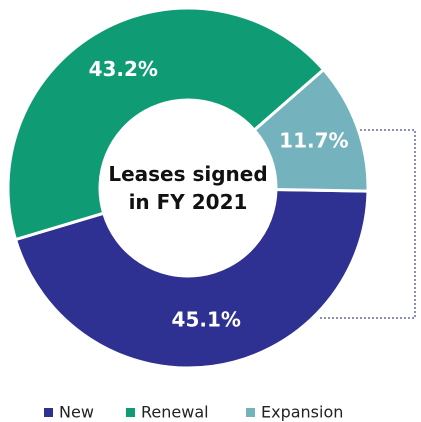 Image resolution: width=421 pixels, height=422 pixels. I want to click on slice, so click(311, 130).